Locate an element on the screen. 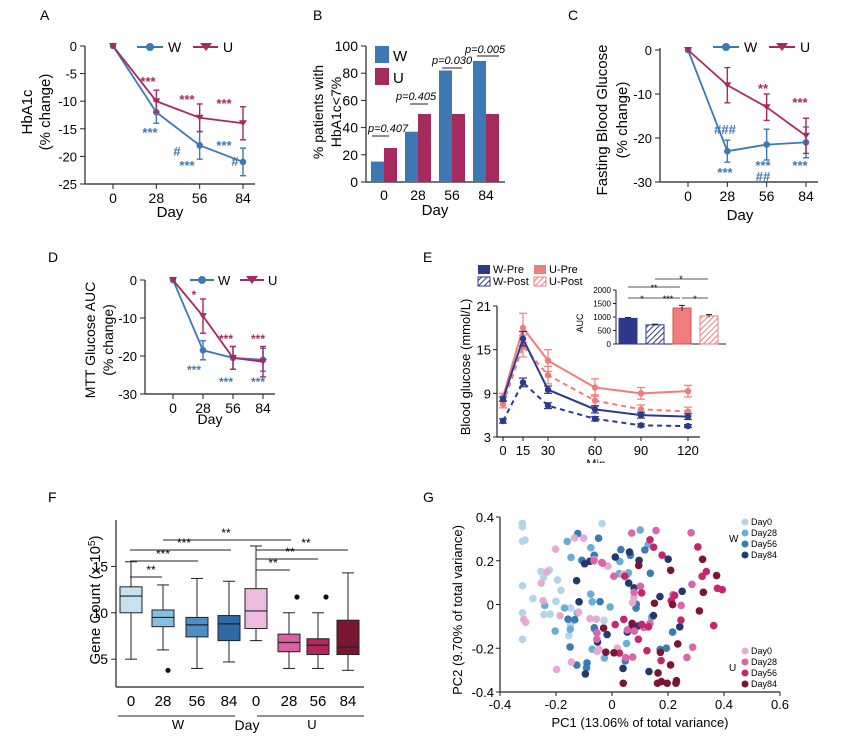 The width and height of the screenshot is (856, 747). legend-marker is located at coordinates (745, 533).